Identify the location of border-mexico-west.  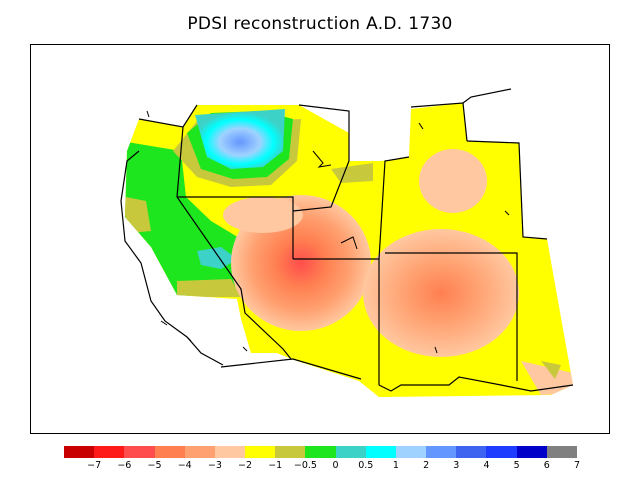
(291, 369).